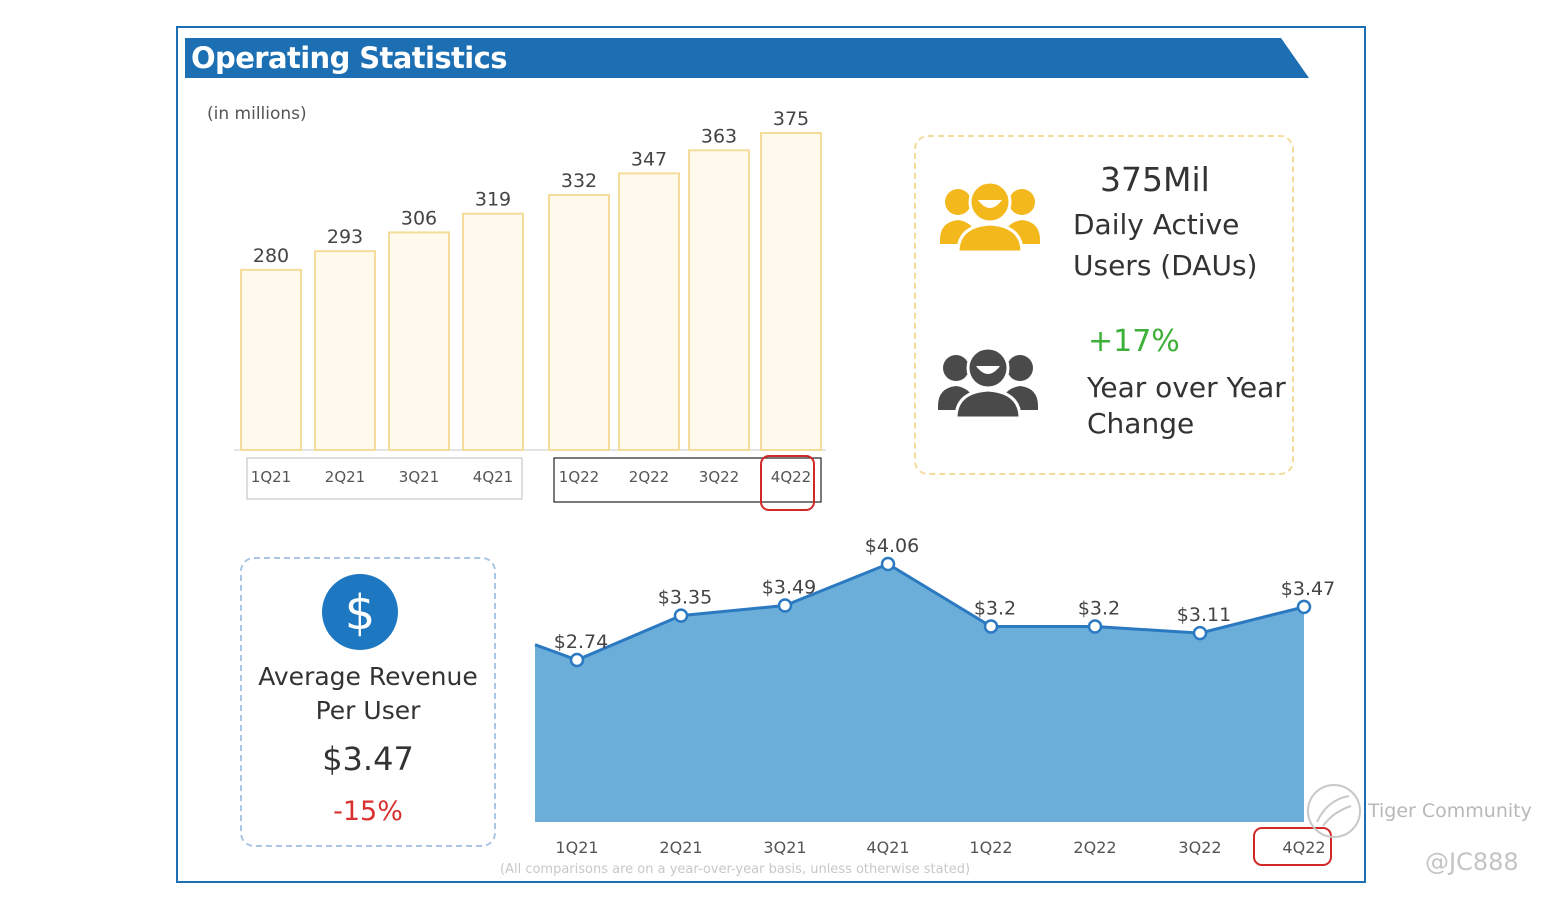 This screenshot has height=899, width=1557. What do you see at coordinates (747, 58) in the screenshot?
I see `title-banner` at bounding box center [747, 58].